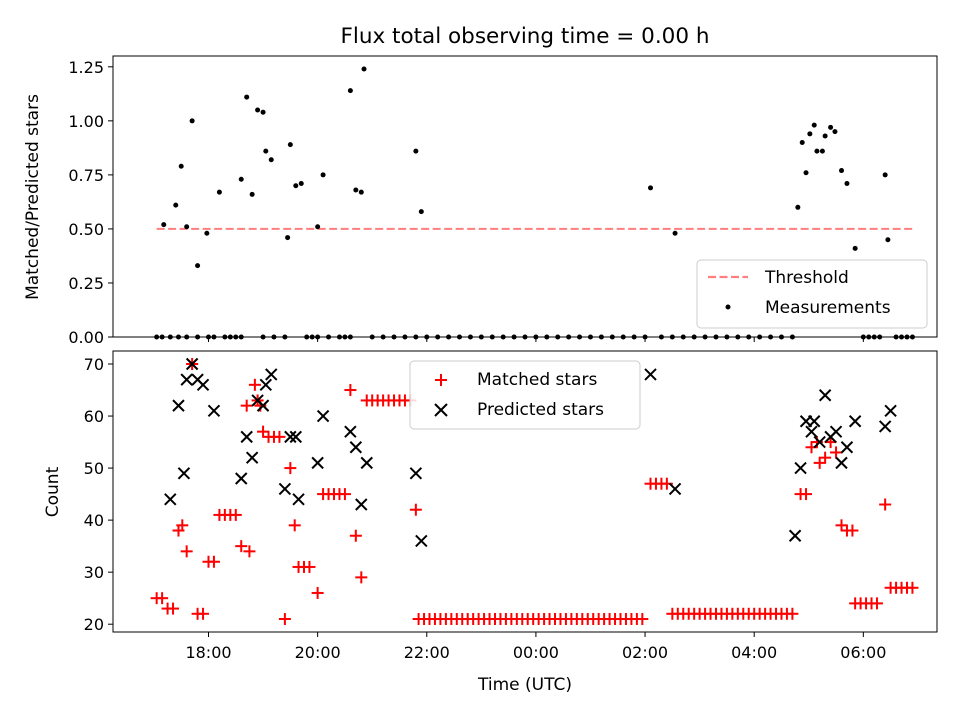 Image resolution: width=960 pixels, height=720 pixels. Describe the element at coordinates (525, 36) in the screenshot. I see `figure-title: Flux total observing time = 0.00 h` at that location.